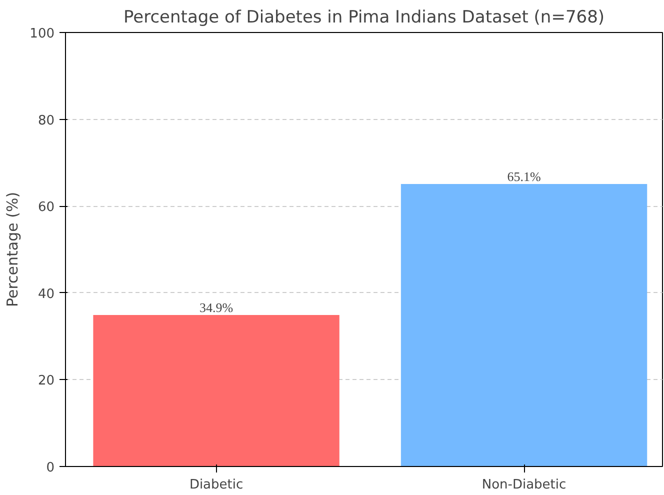 The height and width of the screenshot is (495, 664). Describe the element at coordinates (46, 120) in the screenshot. I see `y-tick-label: 80` at that location.